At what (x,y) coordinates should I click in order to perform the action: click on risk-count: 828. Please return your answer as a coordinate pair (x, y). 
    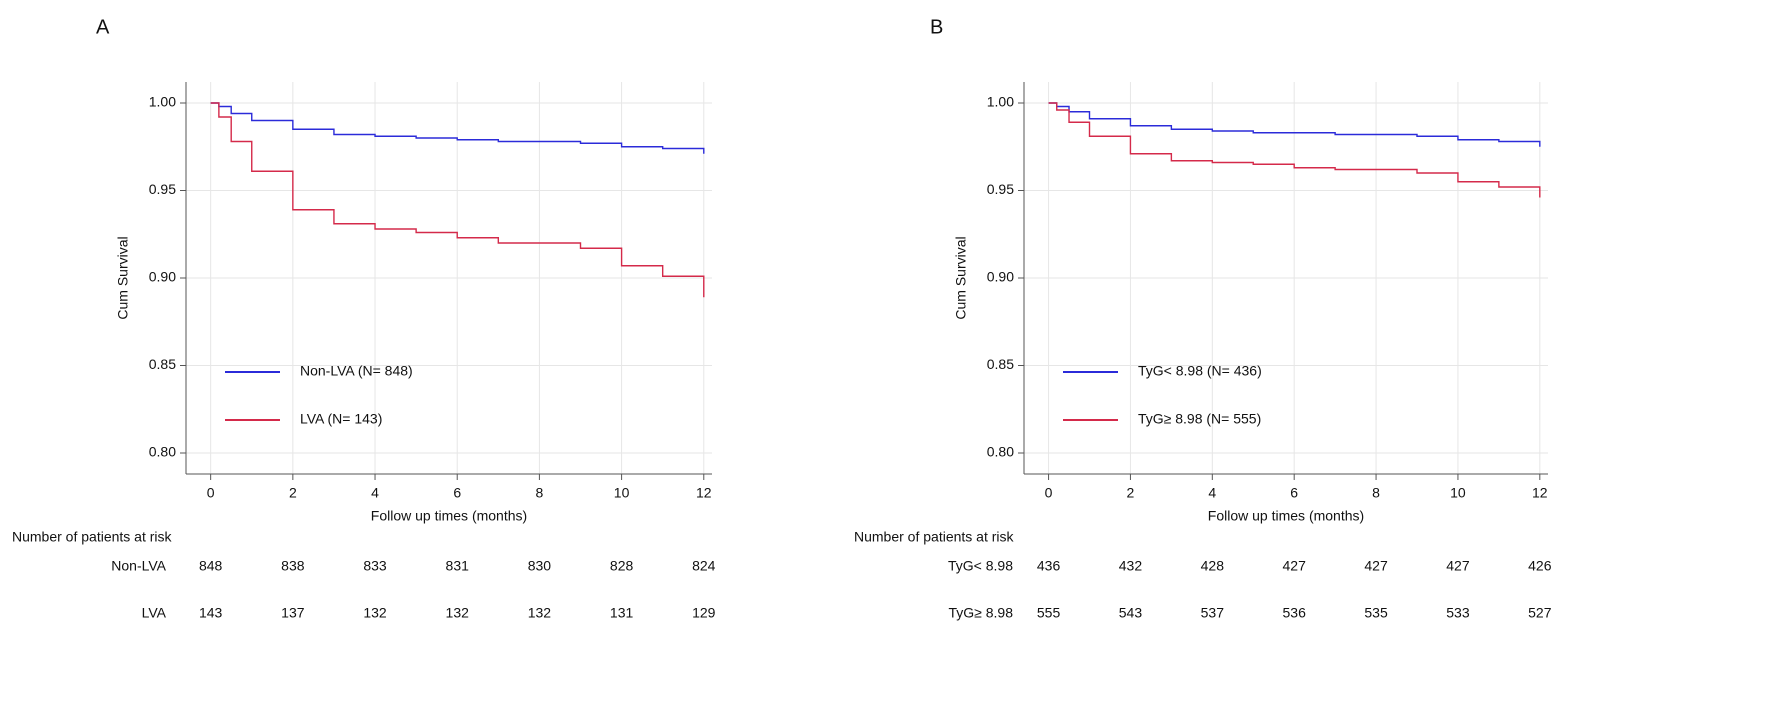
    Looking at the image, I should click on (622, 566).